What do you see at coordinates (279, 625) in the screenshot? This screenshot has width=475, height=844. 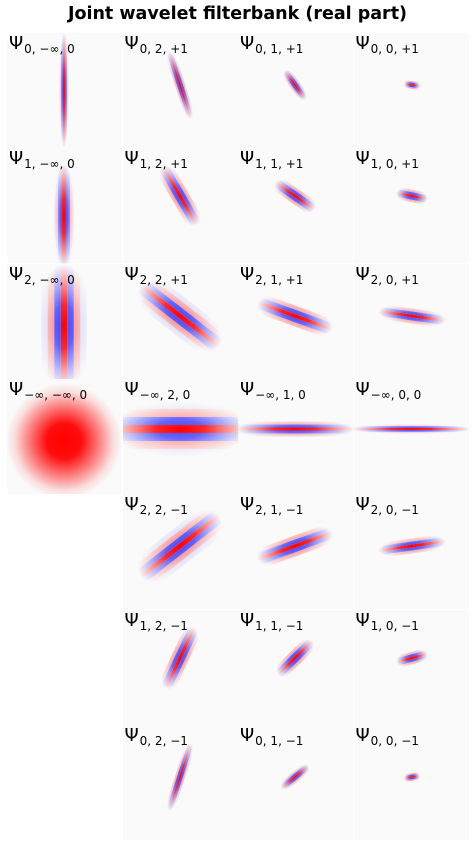 I see `filter-subscript: 1, 1, −1` at bounding box center [279, 625].